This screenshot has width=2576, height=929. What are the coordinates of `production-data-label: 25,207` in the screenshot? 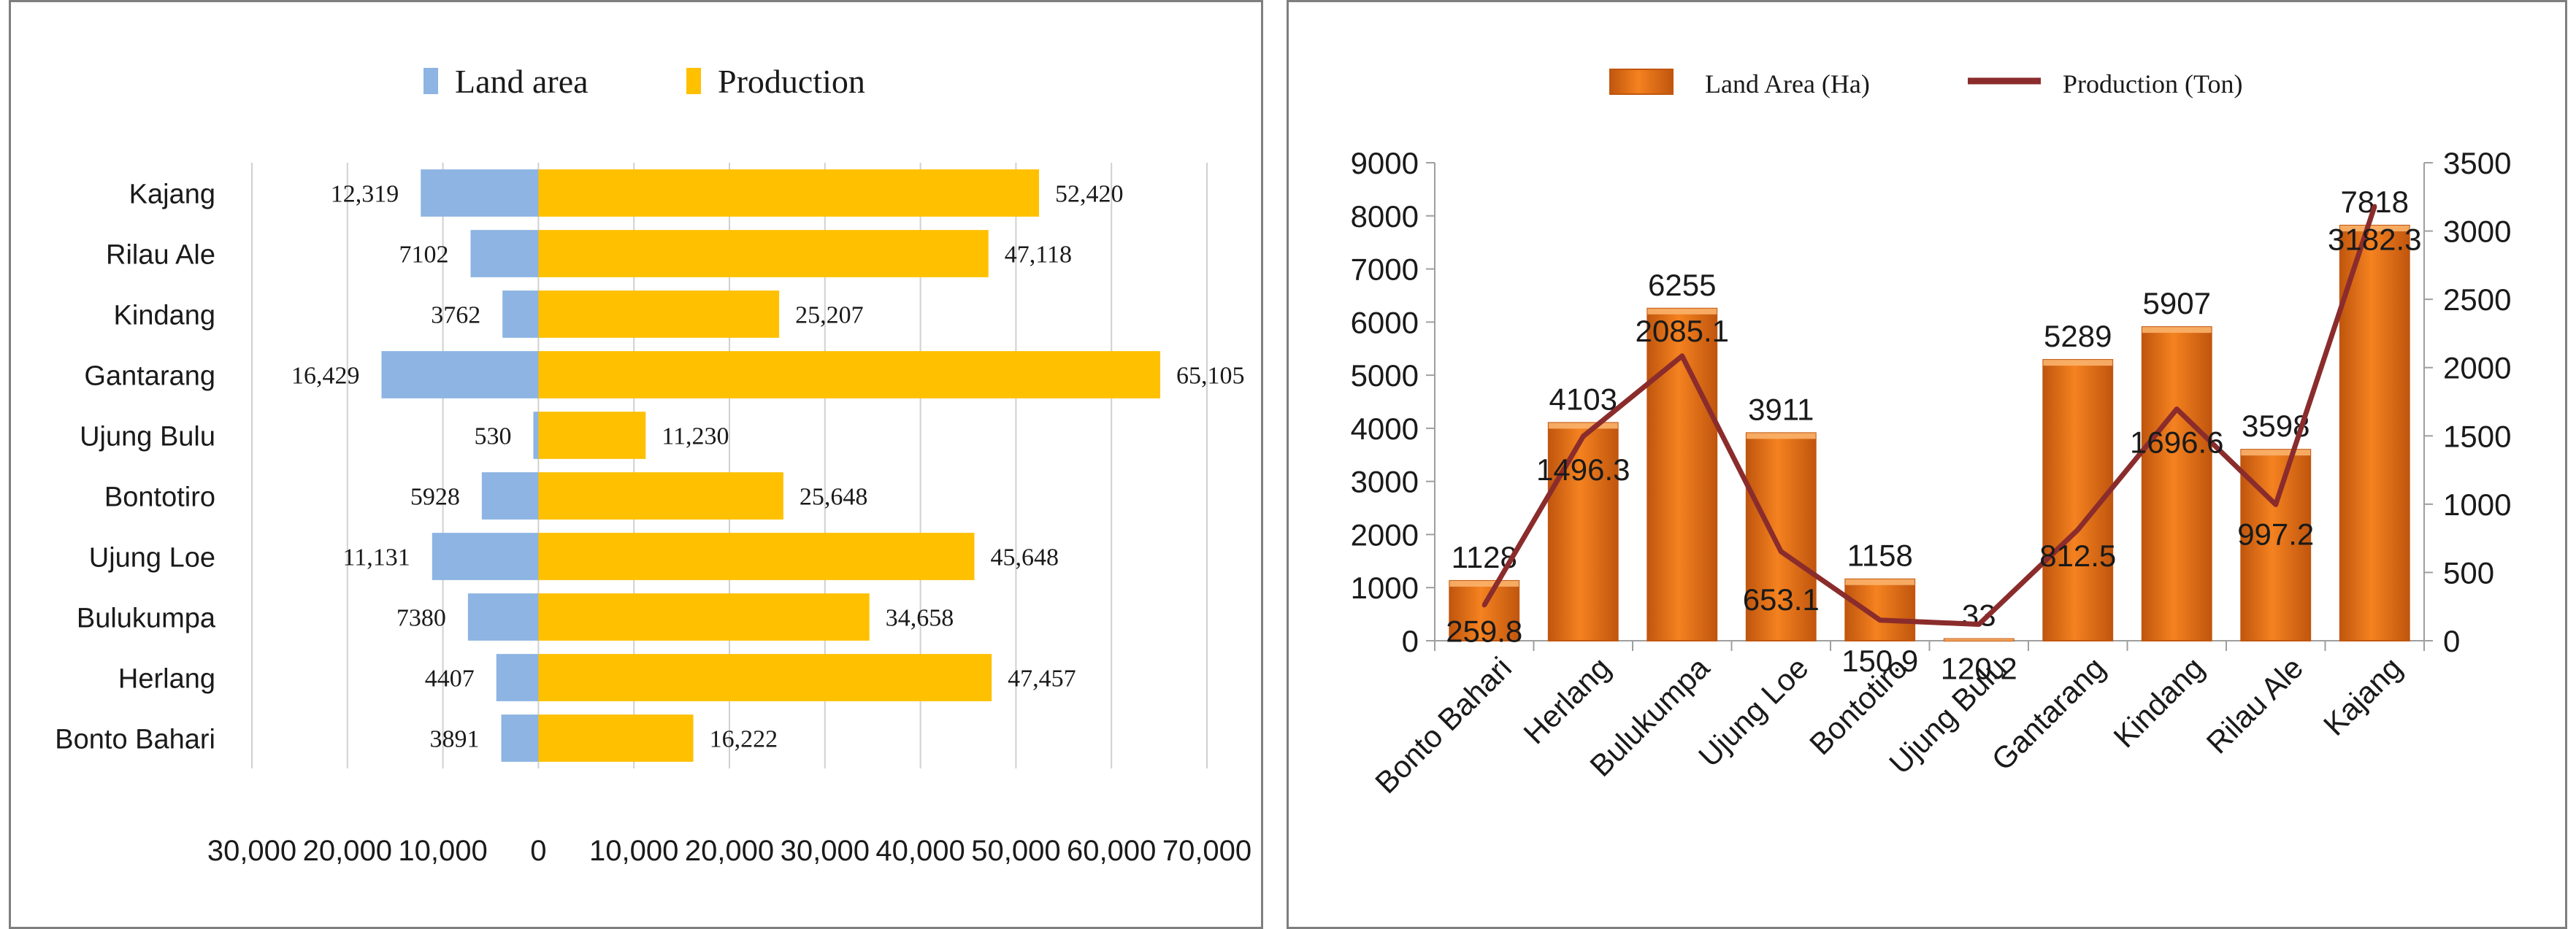 It's located at (829, 315).